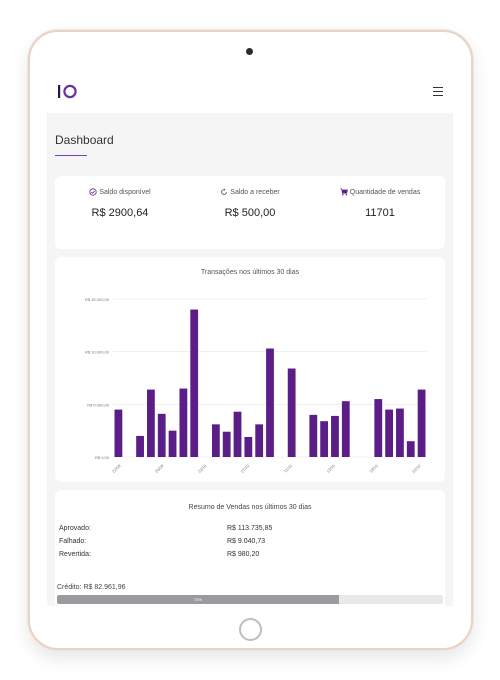  Describe the element at coordinates (243, 554) in the screenshot. I see `summary-value-reverted: R$ 980,20` at that location.